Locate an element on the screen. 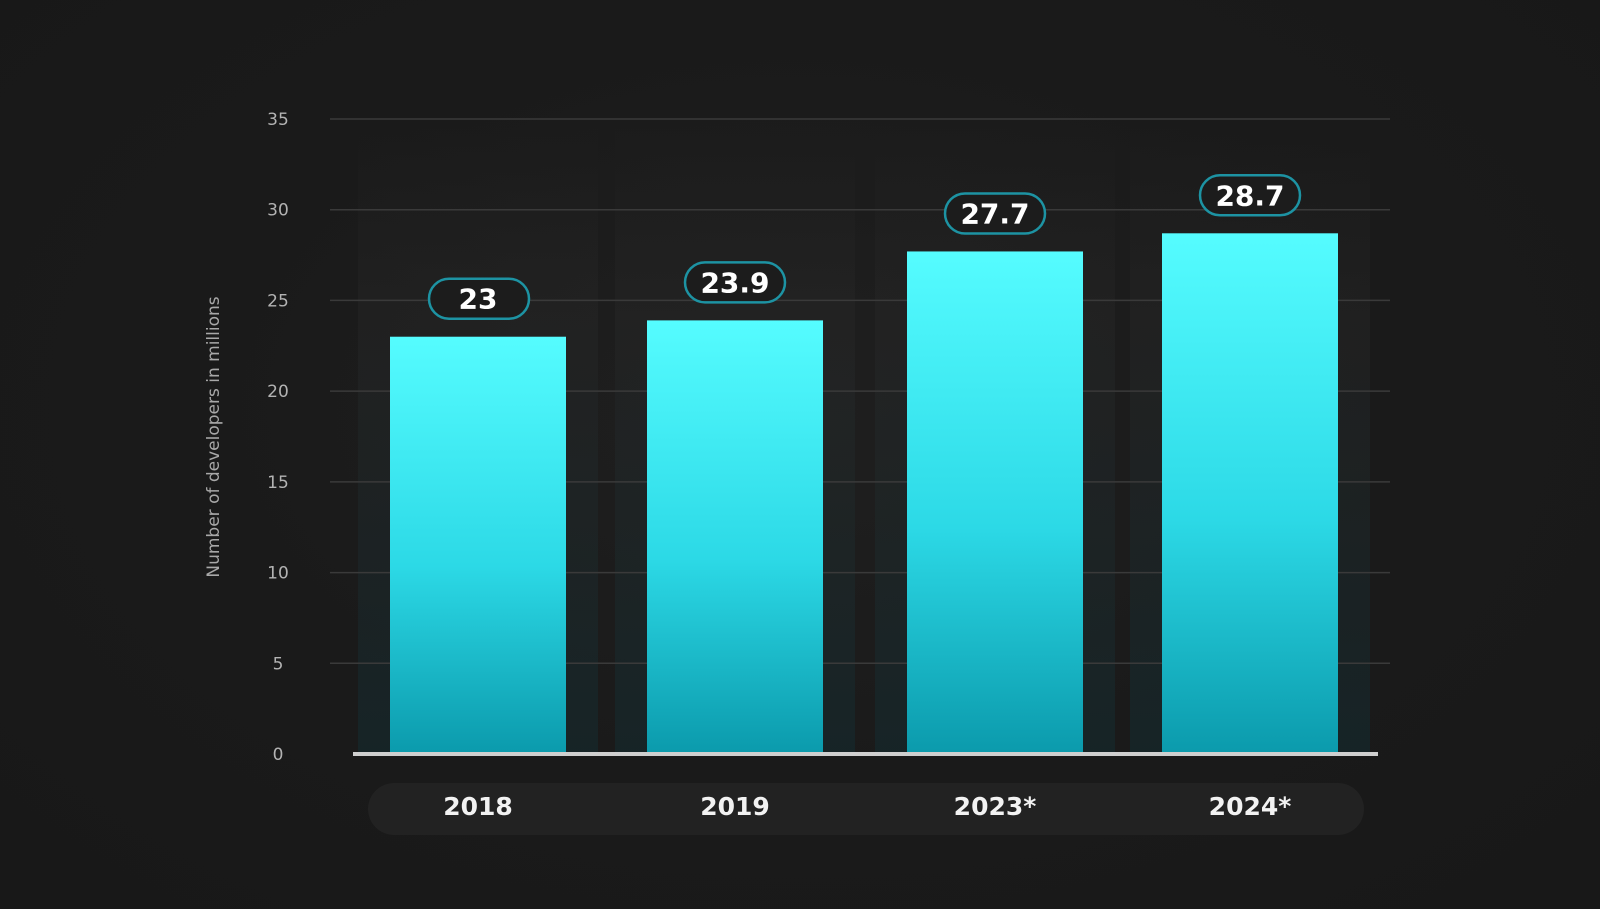 This screenshot has width=1600, height=909. value-label: 23 is located at coordinates (478, 299).